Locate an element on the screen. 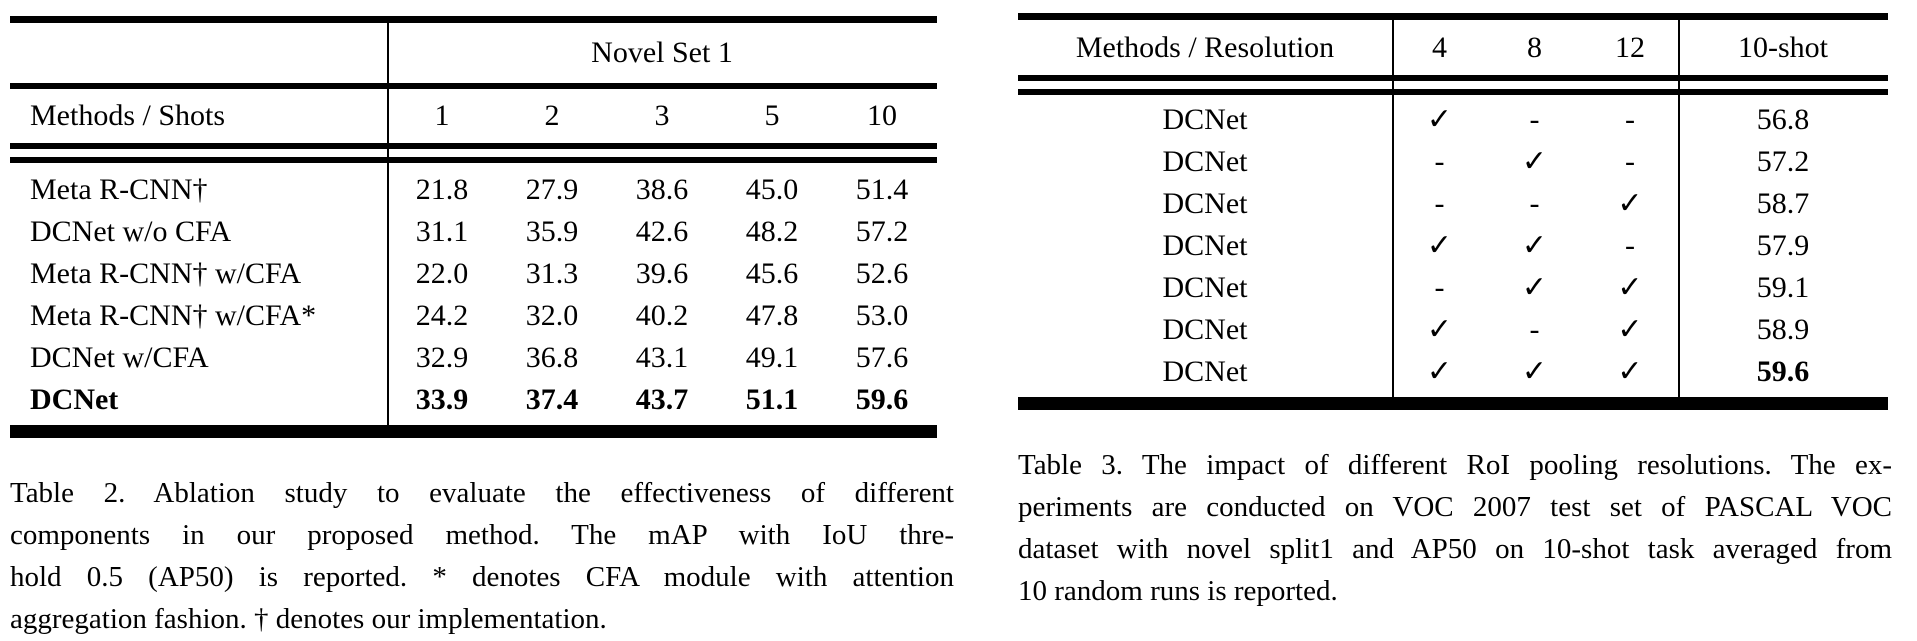  value-cell: 43.7 is located at coordinates (662, 399).